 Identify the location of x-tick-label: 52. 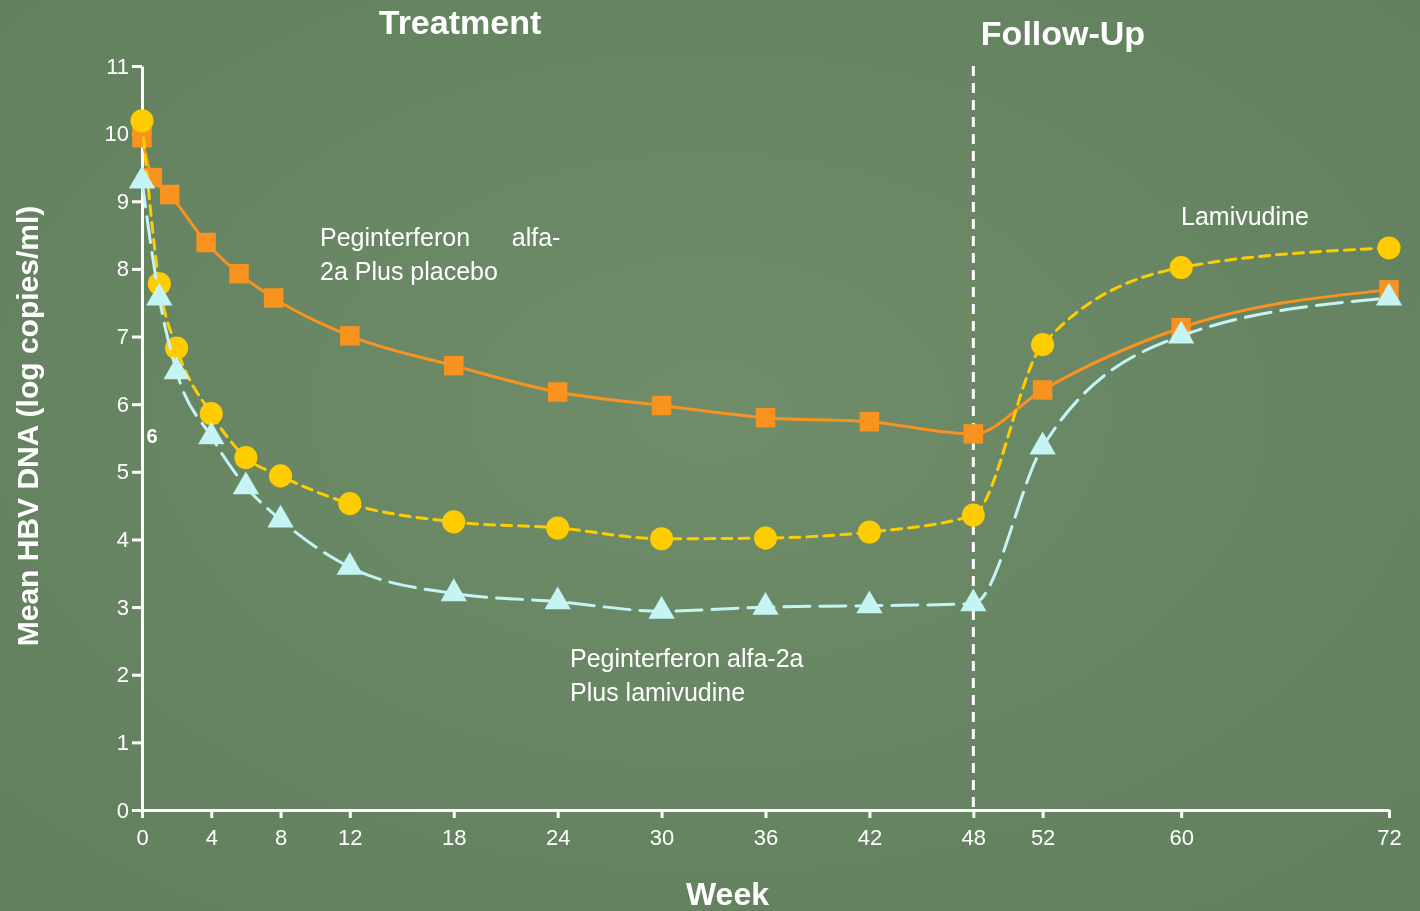
(1043, 838).